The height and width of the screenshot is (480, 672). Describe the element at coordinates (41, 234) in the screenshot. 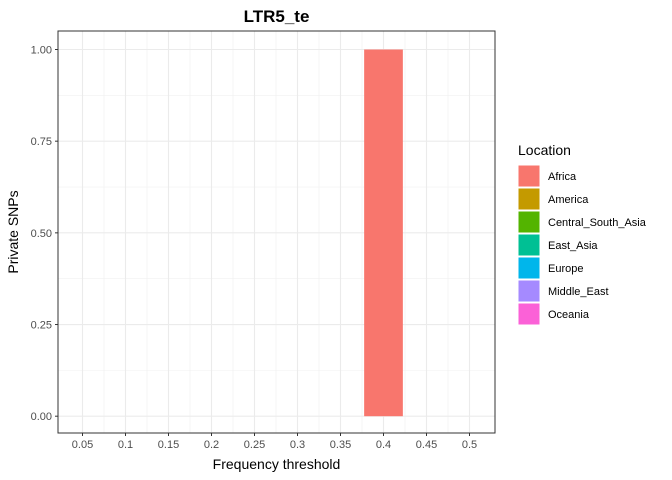

I see `y-tick-label: 0.50` at that location.